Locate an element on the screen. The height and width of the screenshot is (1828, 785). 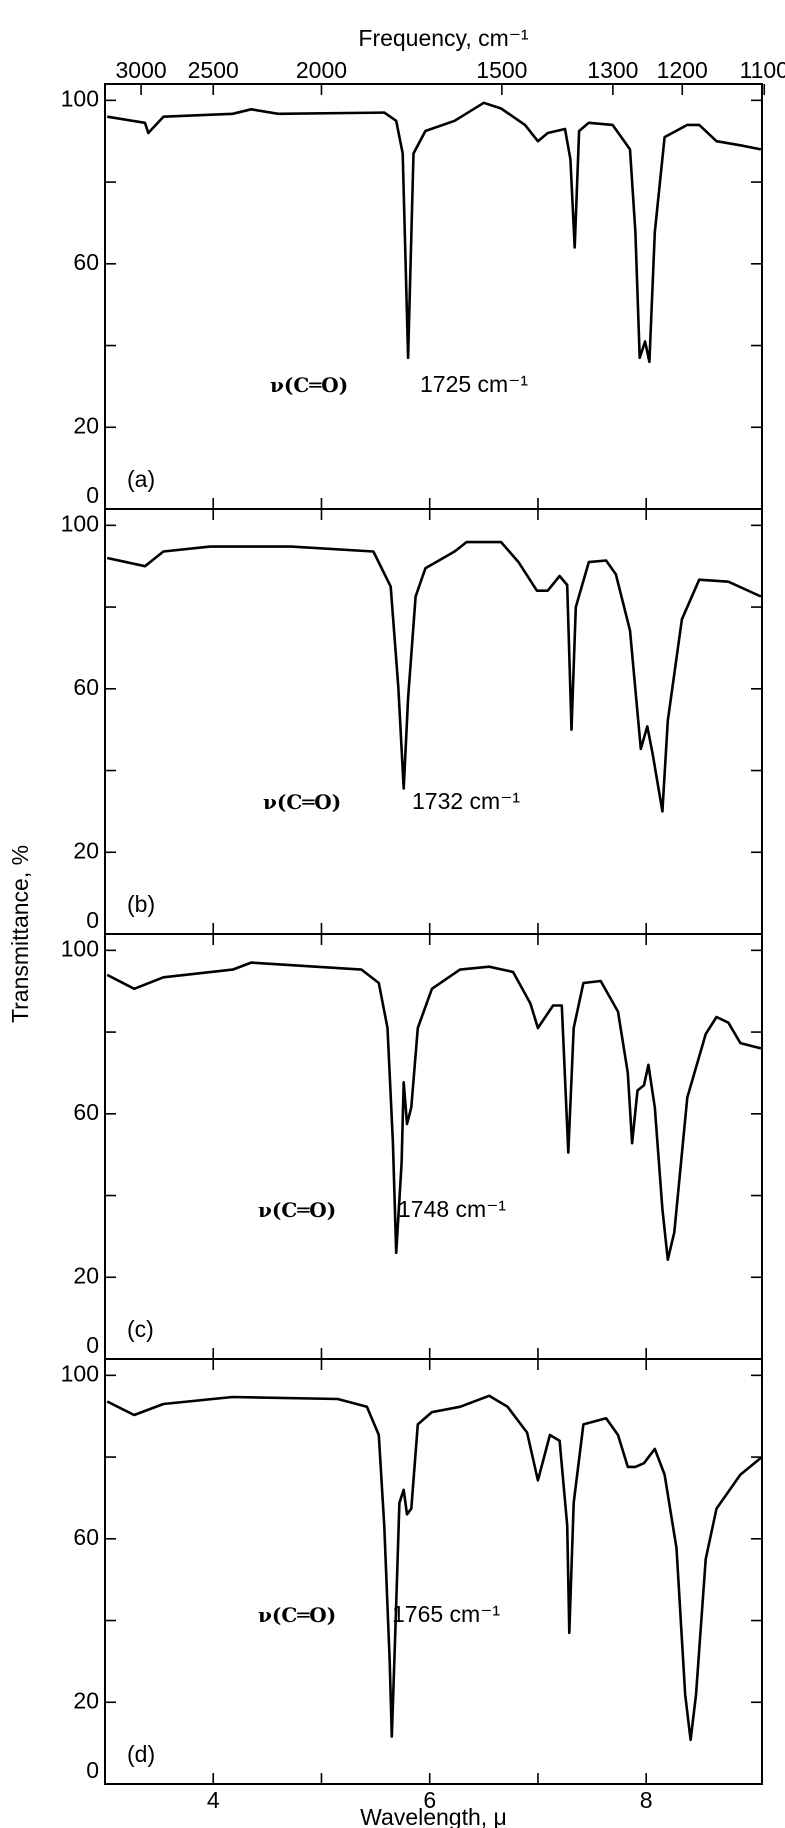
x-axis-title: Wavelength, μ is located at coordinates (433, 1816).